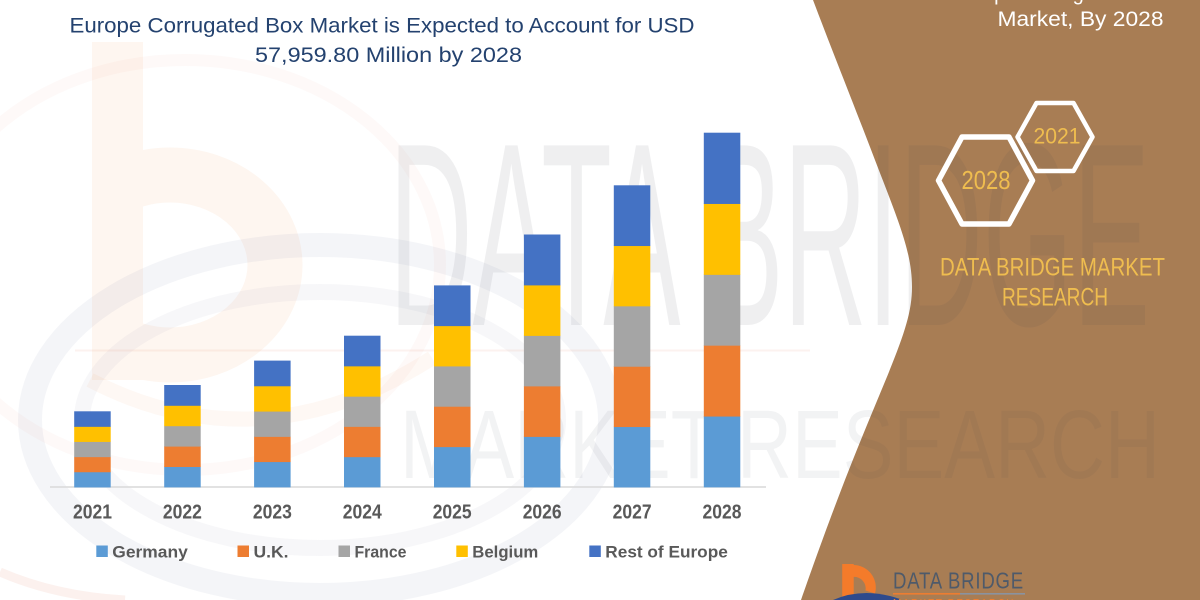 This screenshot has width=1200, height=600. What do you see at coordinates (182, 513) in the screenshot?
I see `svg-text: 2022` at bounding box center [182, 513].